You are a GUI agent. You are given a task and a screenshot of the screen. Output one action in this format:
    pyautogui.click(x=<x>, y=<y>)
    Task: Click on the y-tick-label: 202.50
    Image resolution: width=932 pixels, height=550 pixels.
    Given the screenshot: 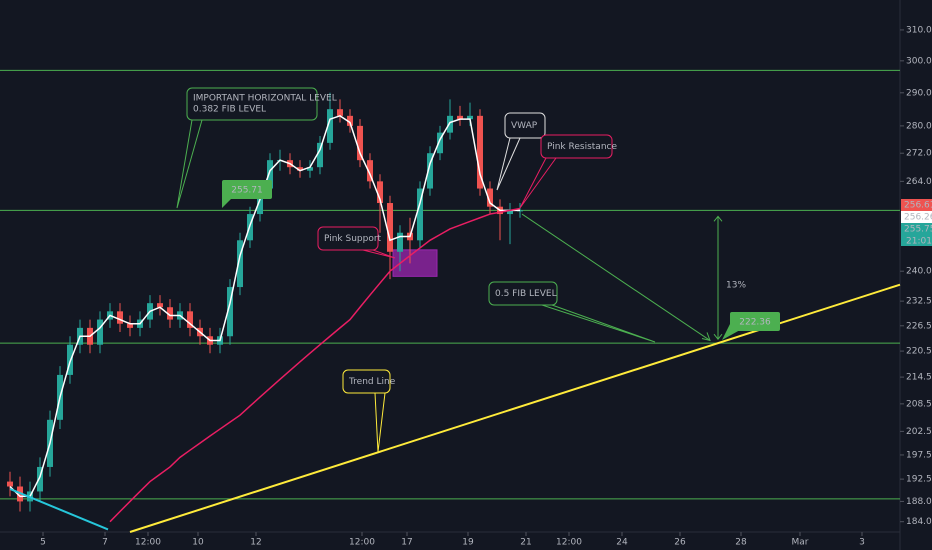 What is the action you would take?
    pyautogui.click(x=919, y=432)
    